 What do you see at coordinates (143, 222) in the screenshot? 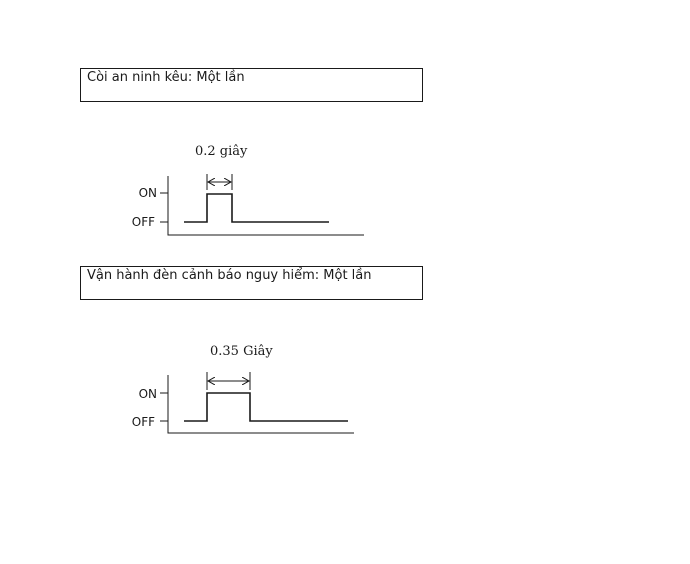
I see `buzzer-off-label: OFF` at bounding box center [143, 222].